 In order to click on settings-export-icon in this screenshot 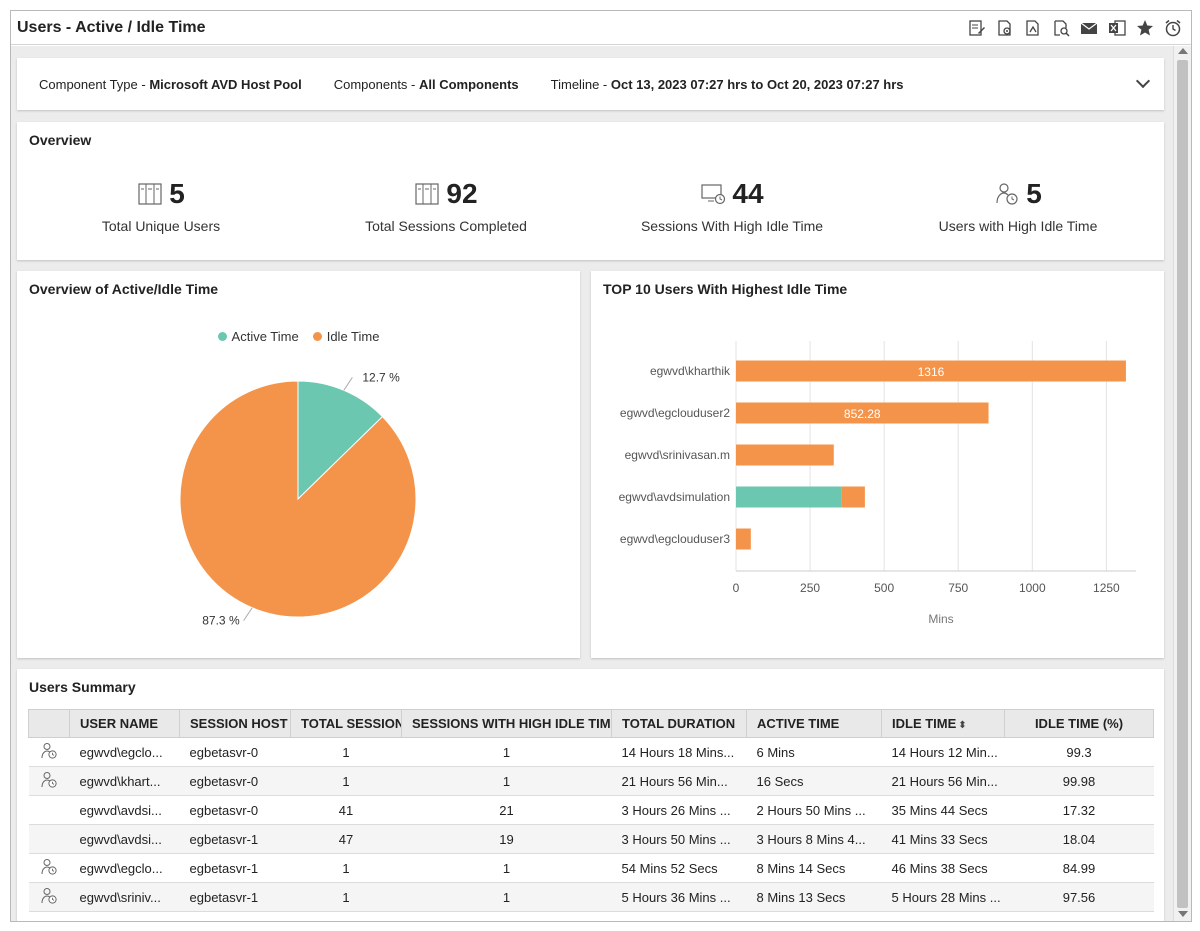, I will do `click(1005, 28)`.